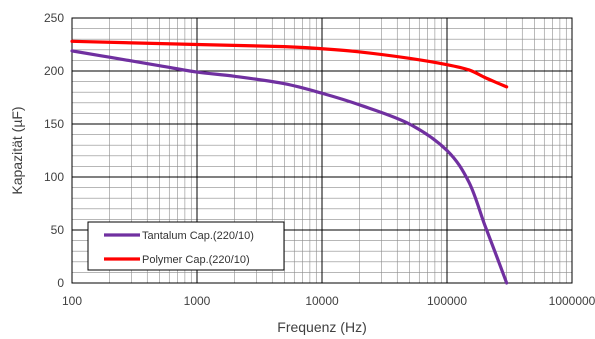 Image resolution: width=595 pixels, height=339 pixels. What do you see at coordinates (196, 260) in the screenshot?
I see `legend-label: Polymer Cap.(220/10)` at bounding box center [196, 260].